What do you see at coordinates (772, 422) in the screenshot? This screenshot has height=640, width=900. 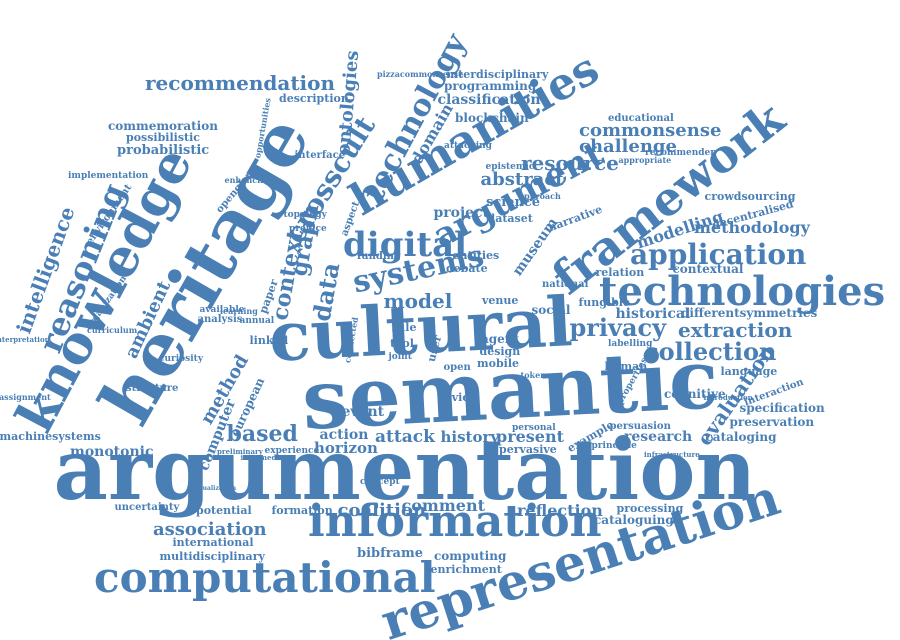 I see `word-preservation: preservation` at bounding box center [772, 422].